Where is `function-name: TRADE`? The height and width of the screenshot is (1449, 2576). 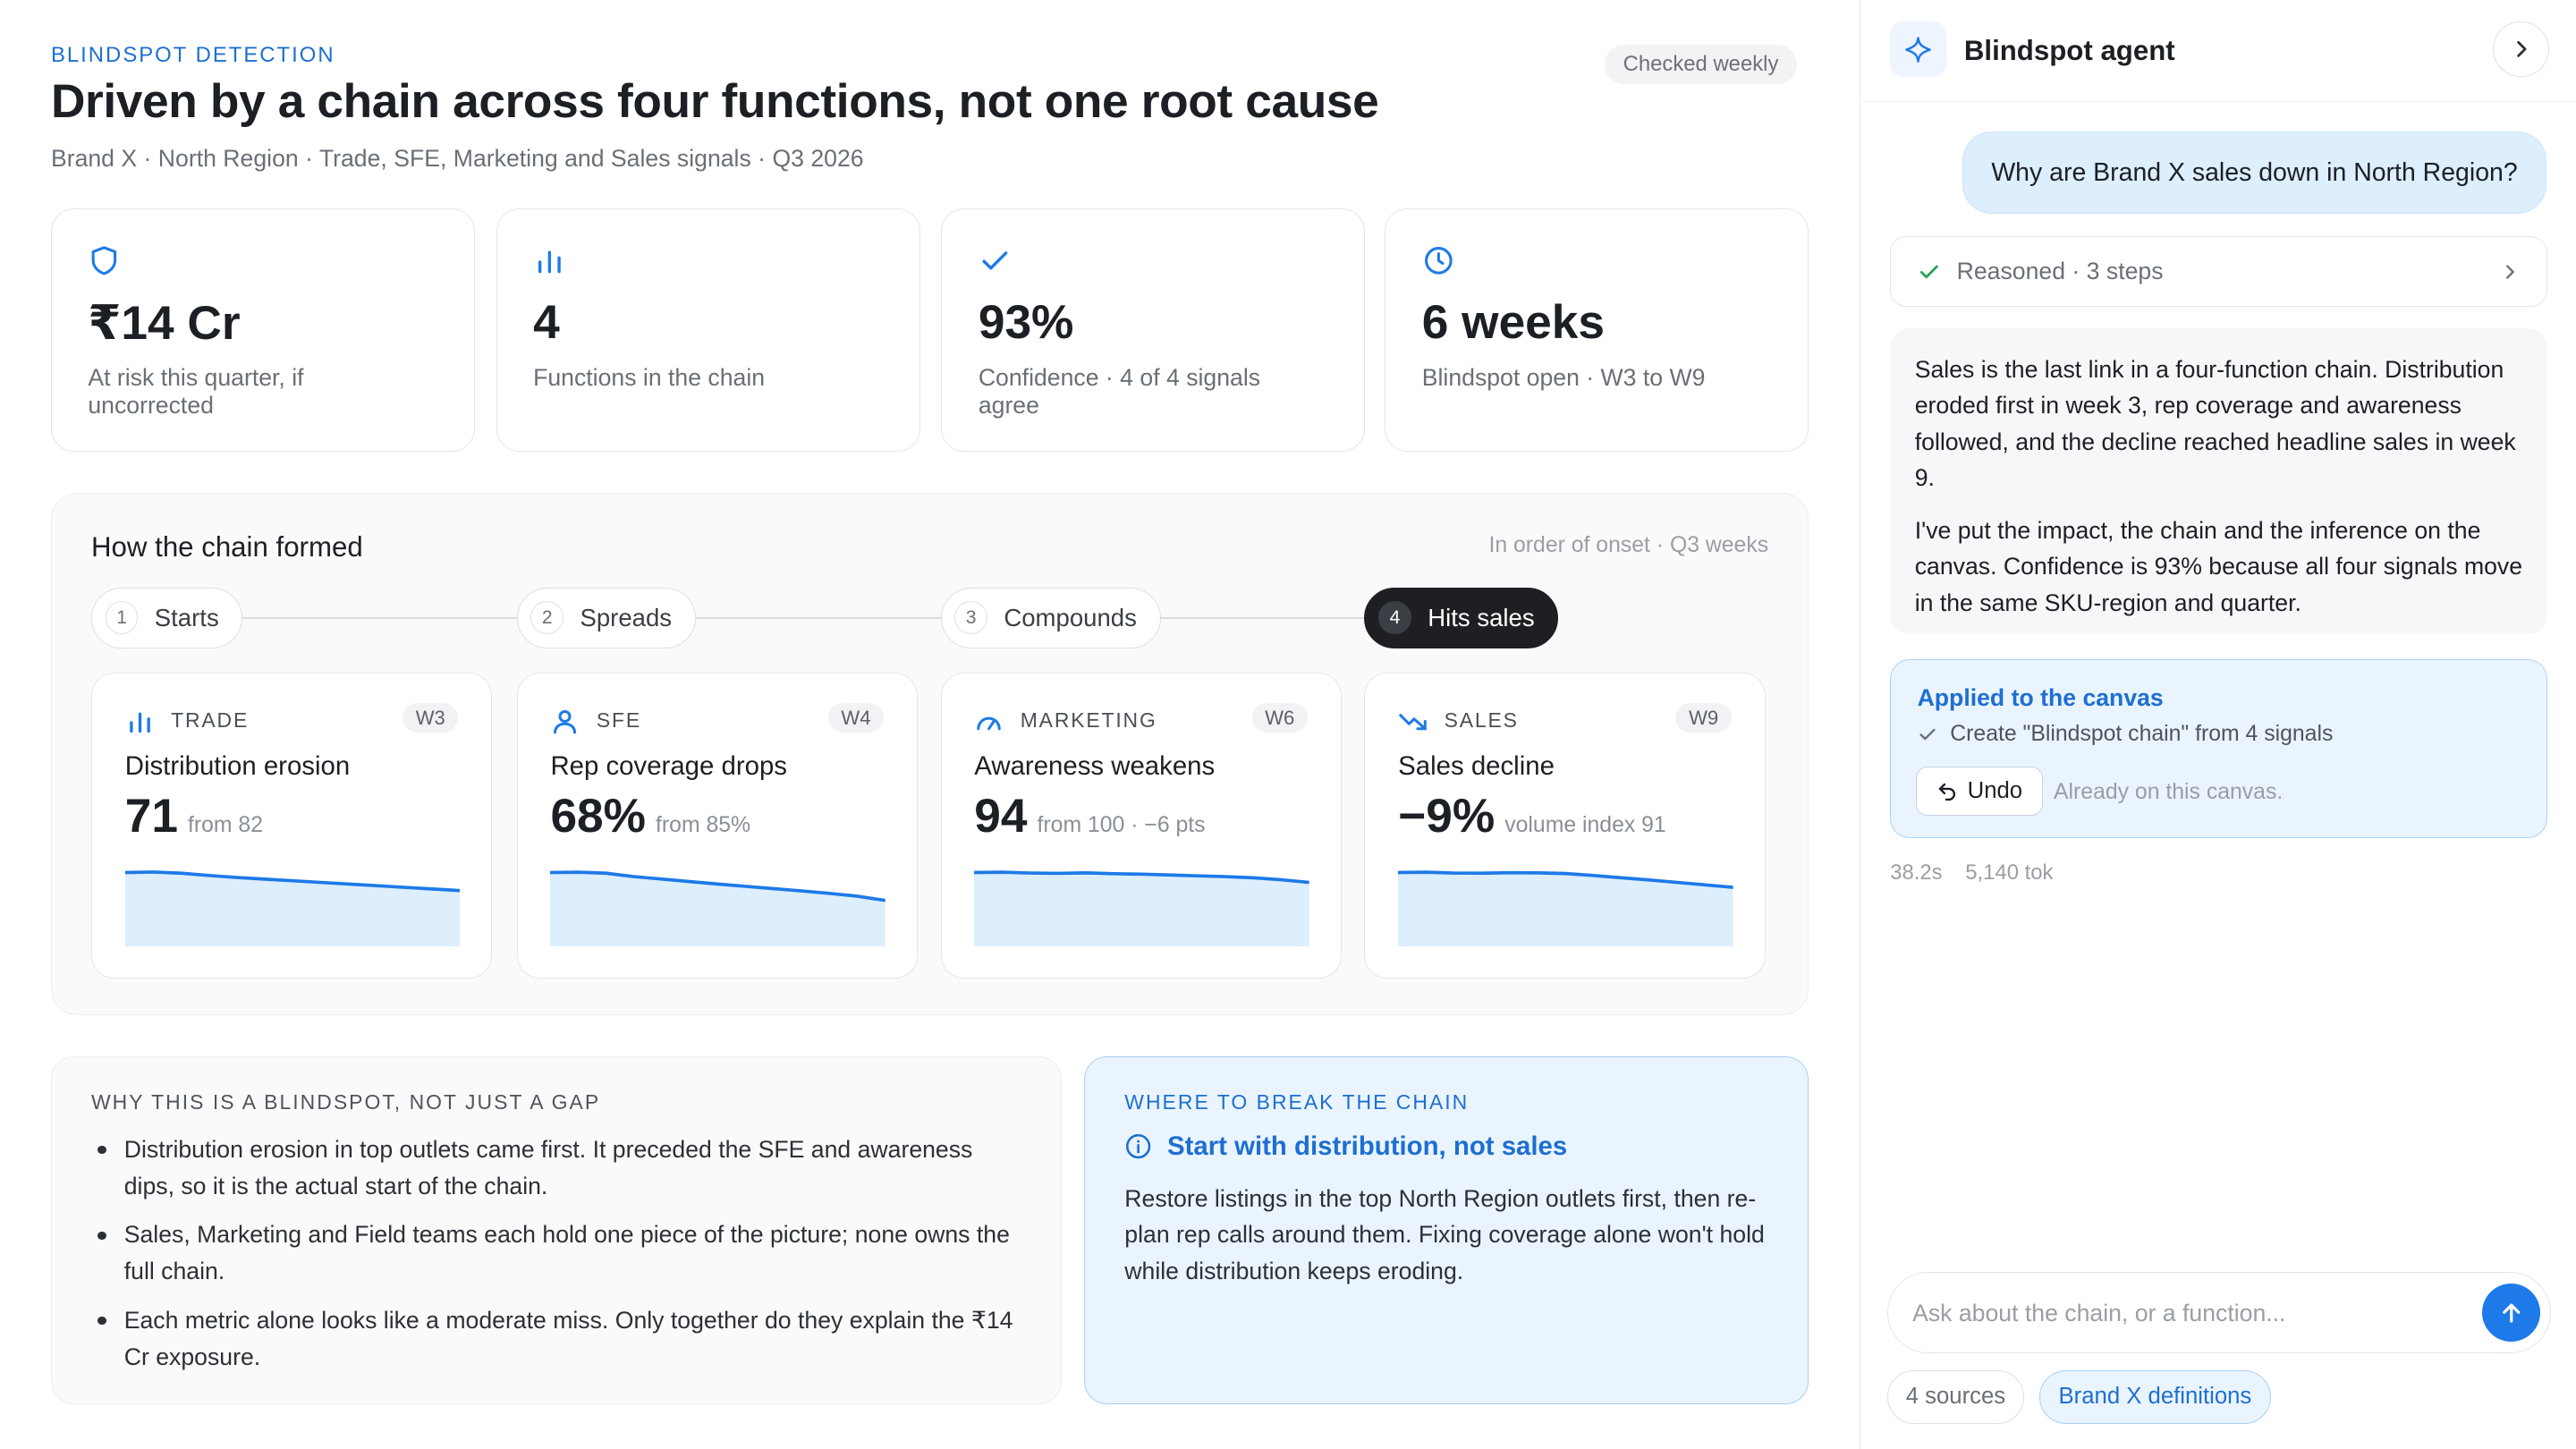 function-name: TRADE is located at coordinates (210, 720).